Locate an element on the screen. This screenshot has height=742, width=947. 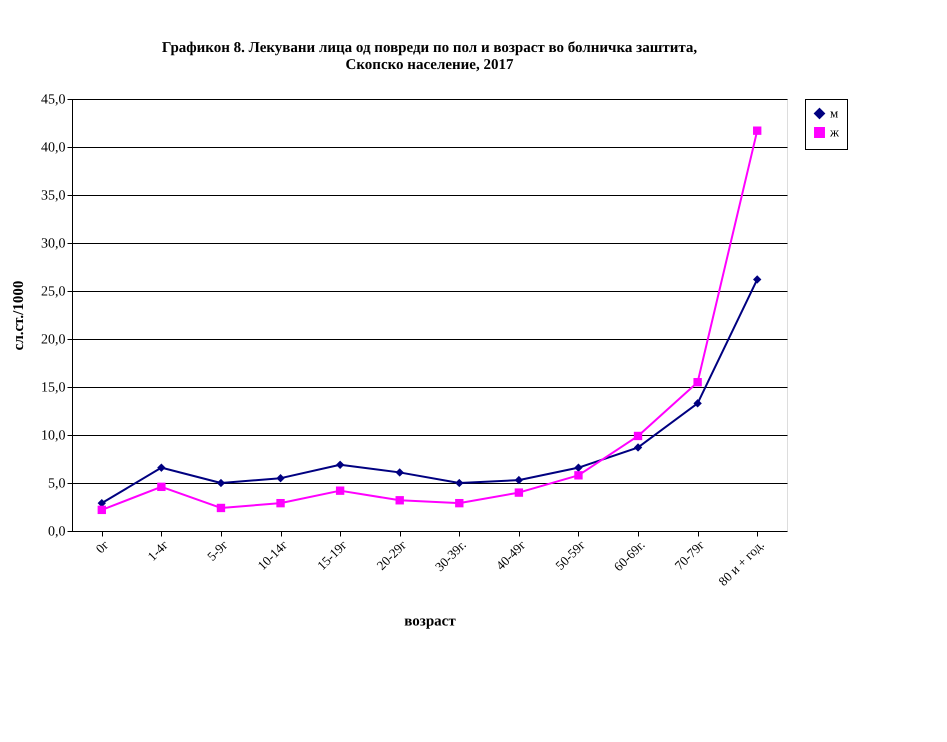
y-tick-label: 35,0 is located at coordinates (53, 196).